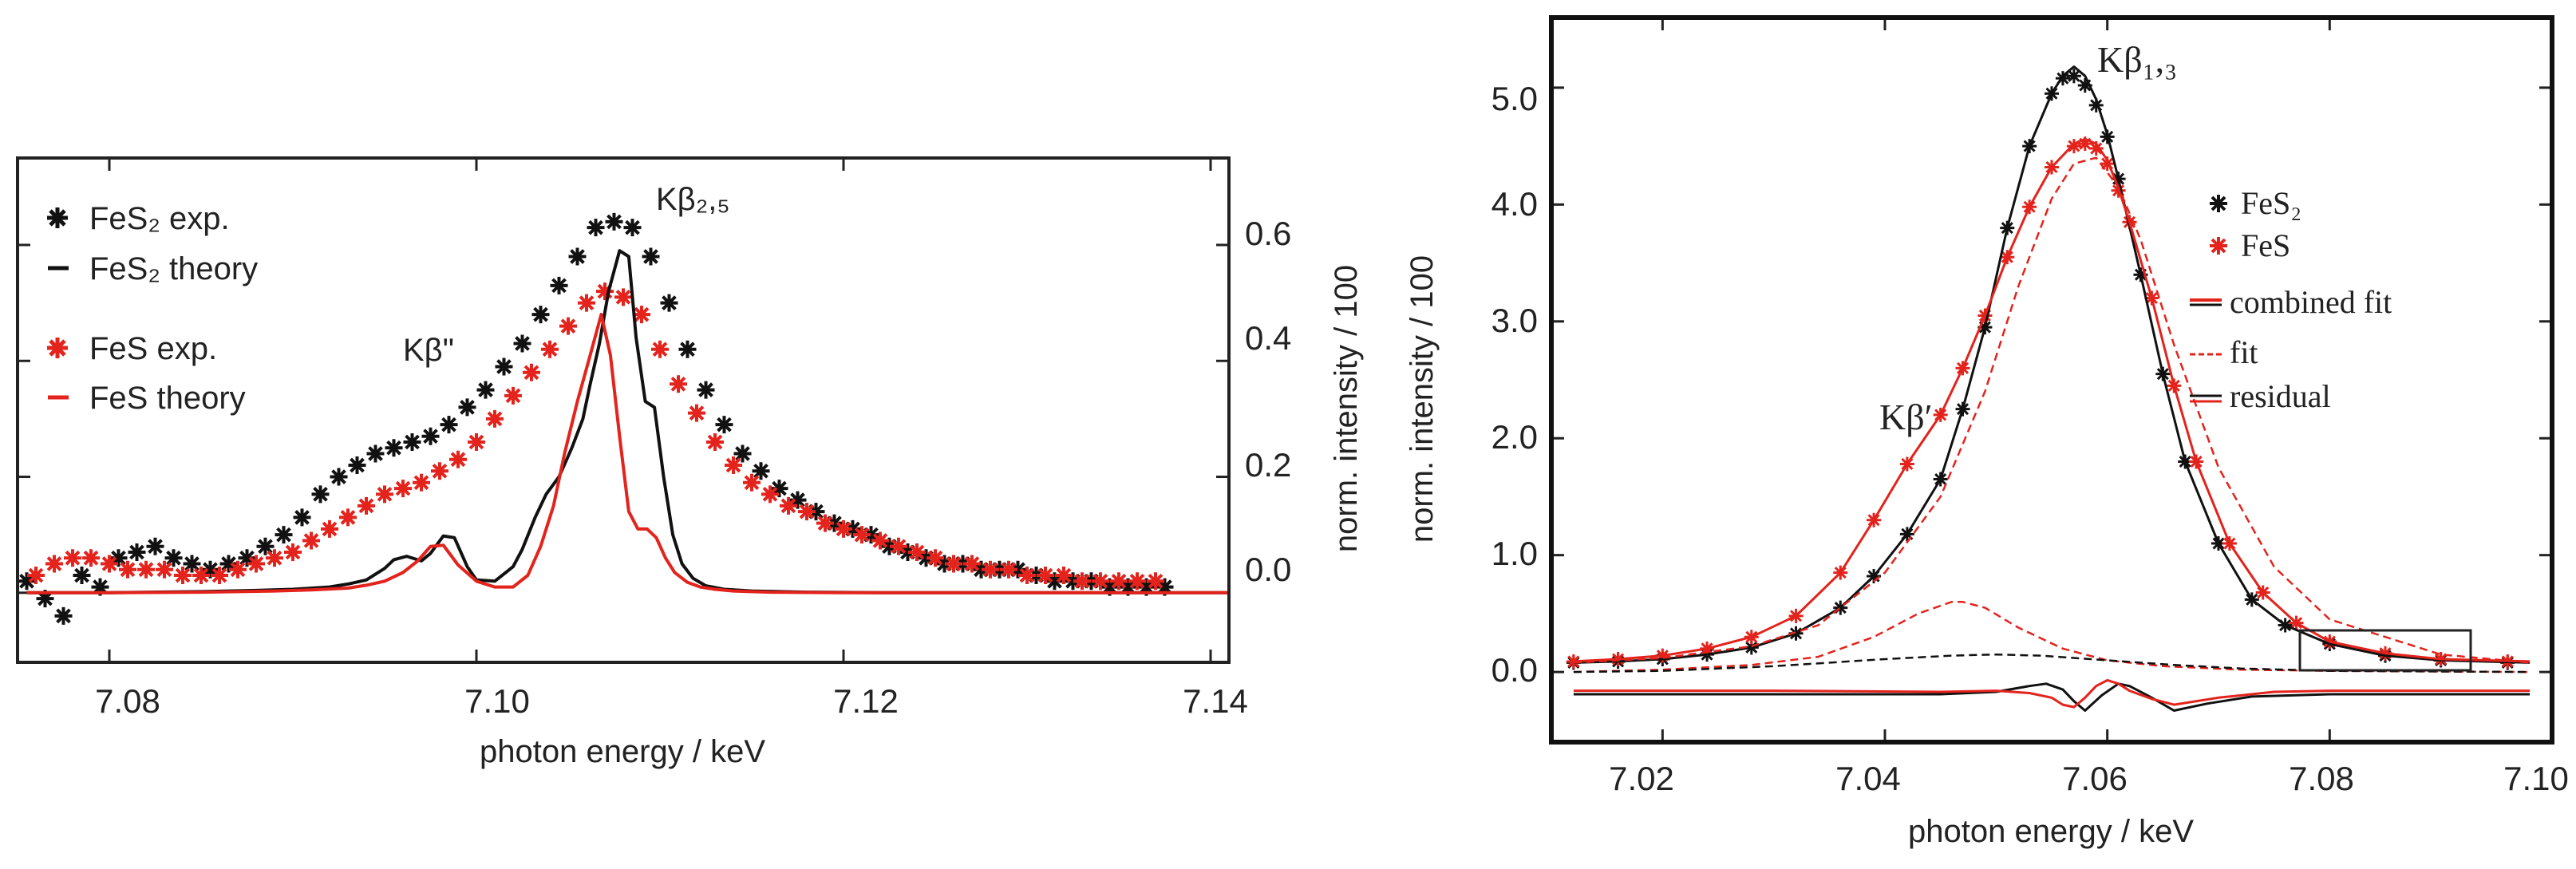 This screenshot has height=869, width=2576. Describe the element at coordinates (1215, 701) in the screenshot. I see `left-xtick-label: 7.14` at that location.